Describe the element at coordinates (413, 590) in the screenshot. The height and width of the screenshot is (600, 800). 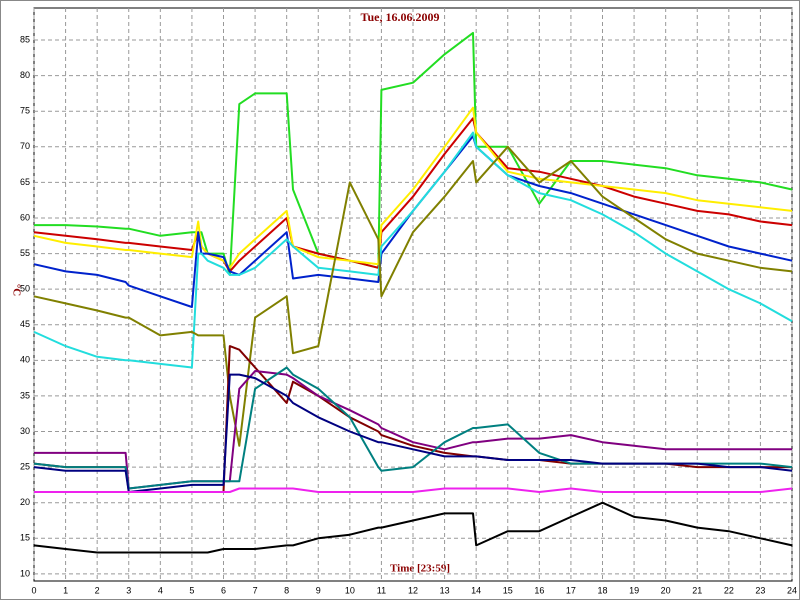
I see `x-tick-label: 12` at that location.